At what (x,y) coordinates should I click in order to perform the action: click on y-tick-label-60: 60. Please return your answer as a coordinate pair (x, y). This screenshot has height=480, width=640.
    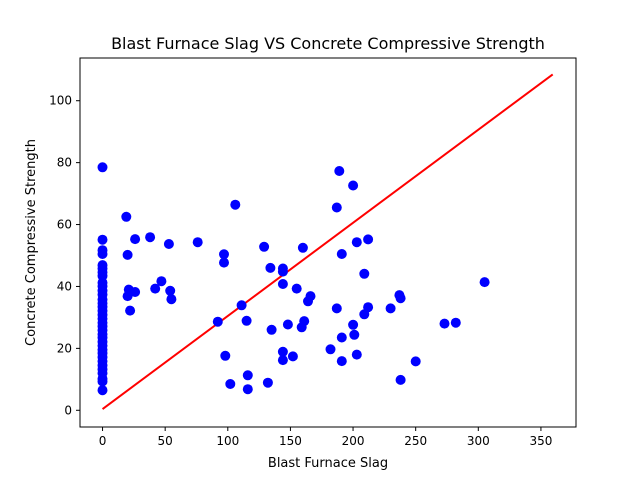
    Looking at the image, I should click on (64, 225).